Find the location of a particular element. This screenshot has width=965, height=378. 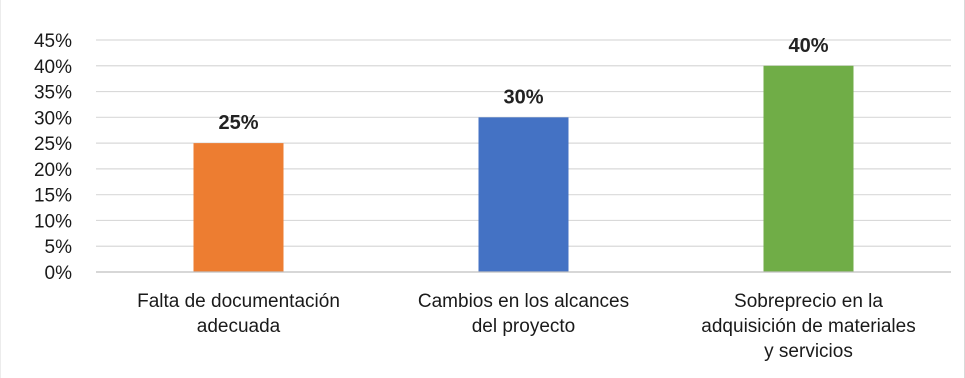

y-tick-label: 35% is located at coordinates (53, 93).